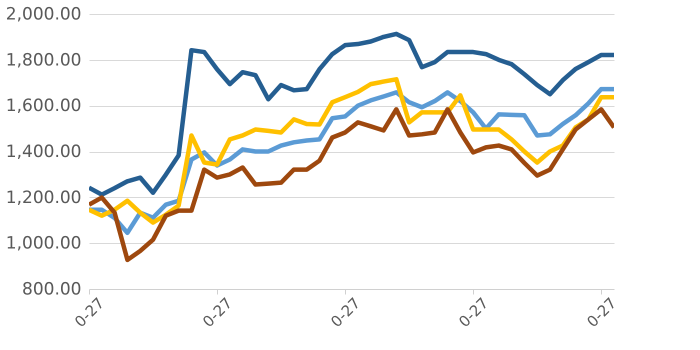 The image size is (700, 350). What do you see at coordinates (44, 198) in the screenshot?
I see `y-tick-label: 1,200.00` at bounding box center [44, 198].